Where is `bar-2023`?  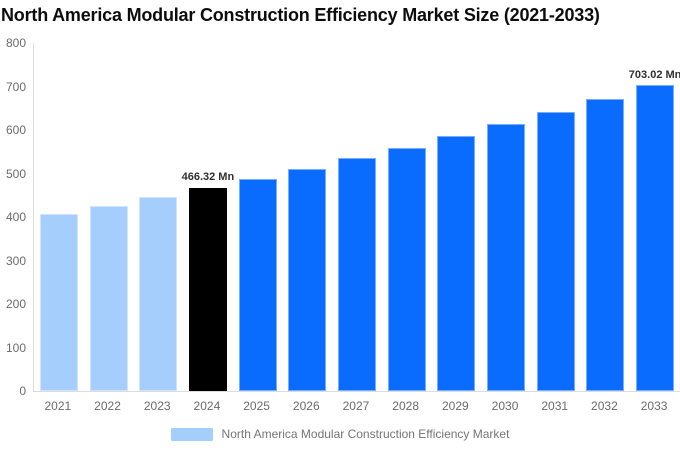 bar-2023 is located at coordinates (158, 294).